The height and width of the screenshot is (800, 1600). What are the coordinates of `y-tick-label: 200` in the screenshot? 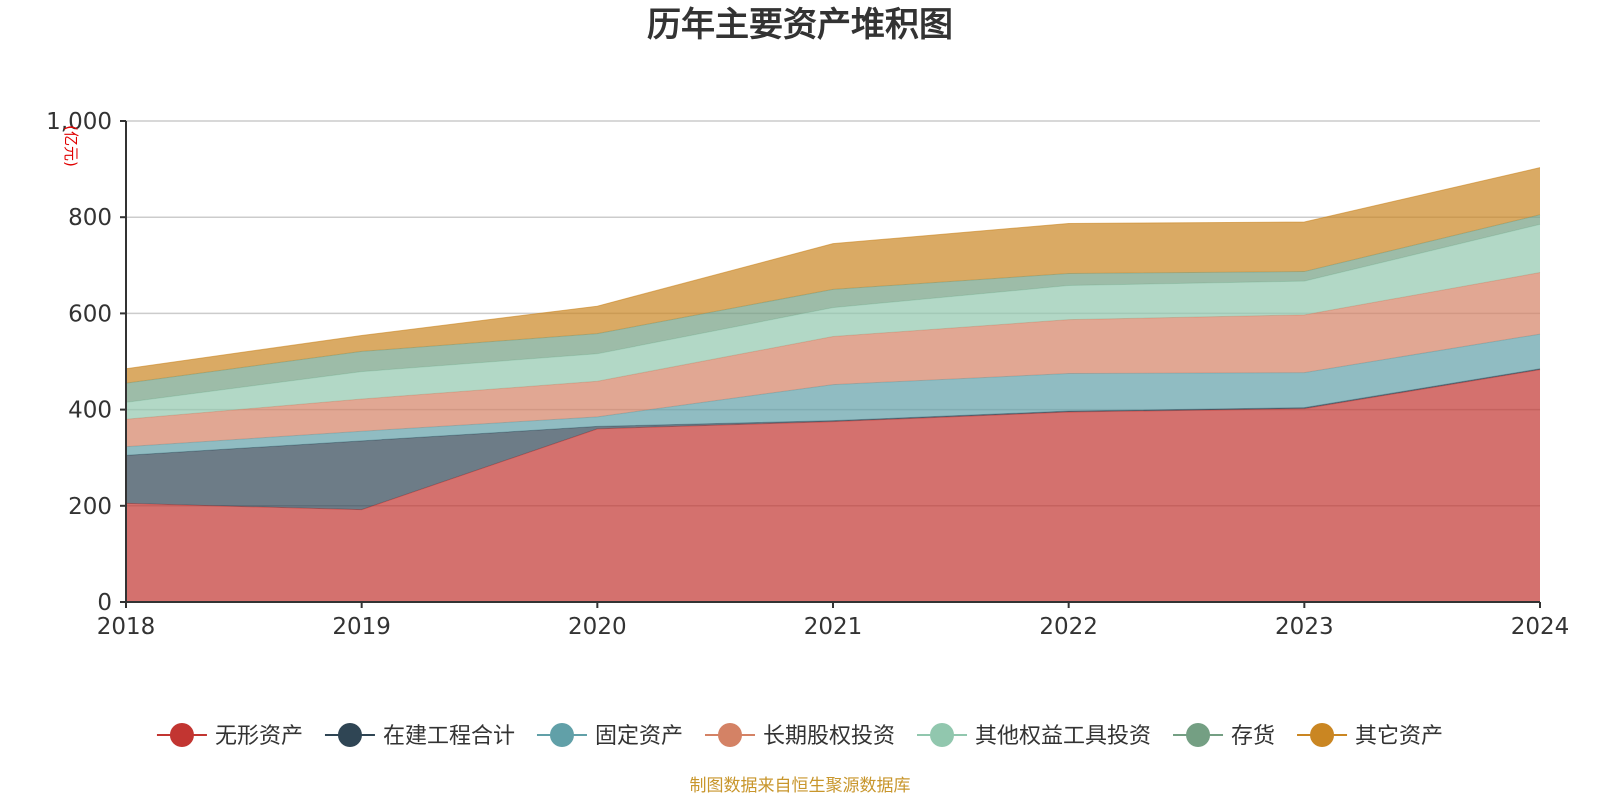 It's located at (90, 507).